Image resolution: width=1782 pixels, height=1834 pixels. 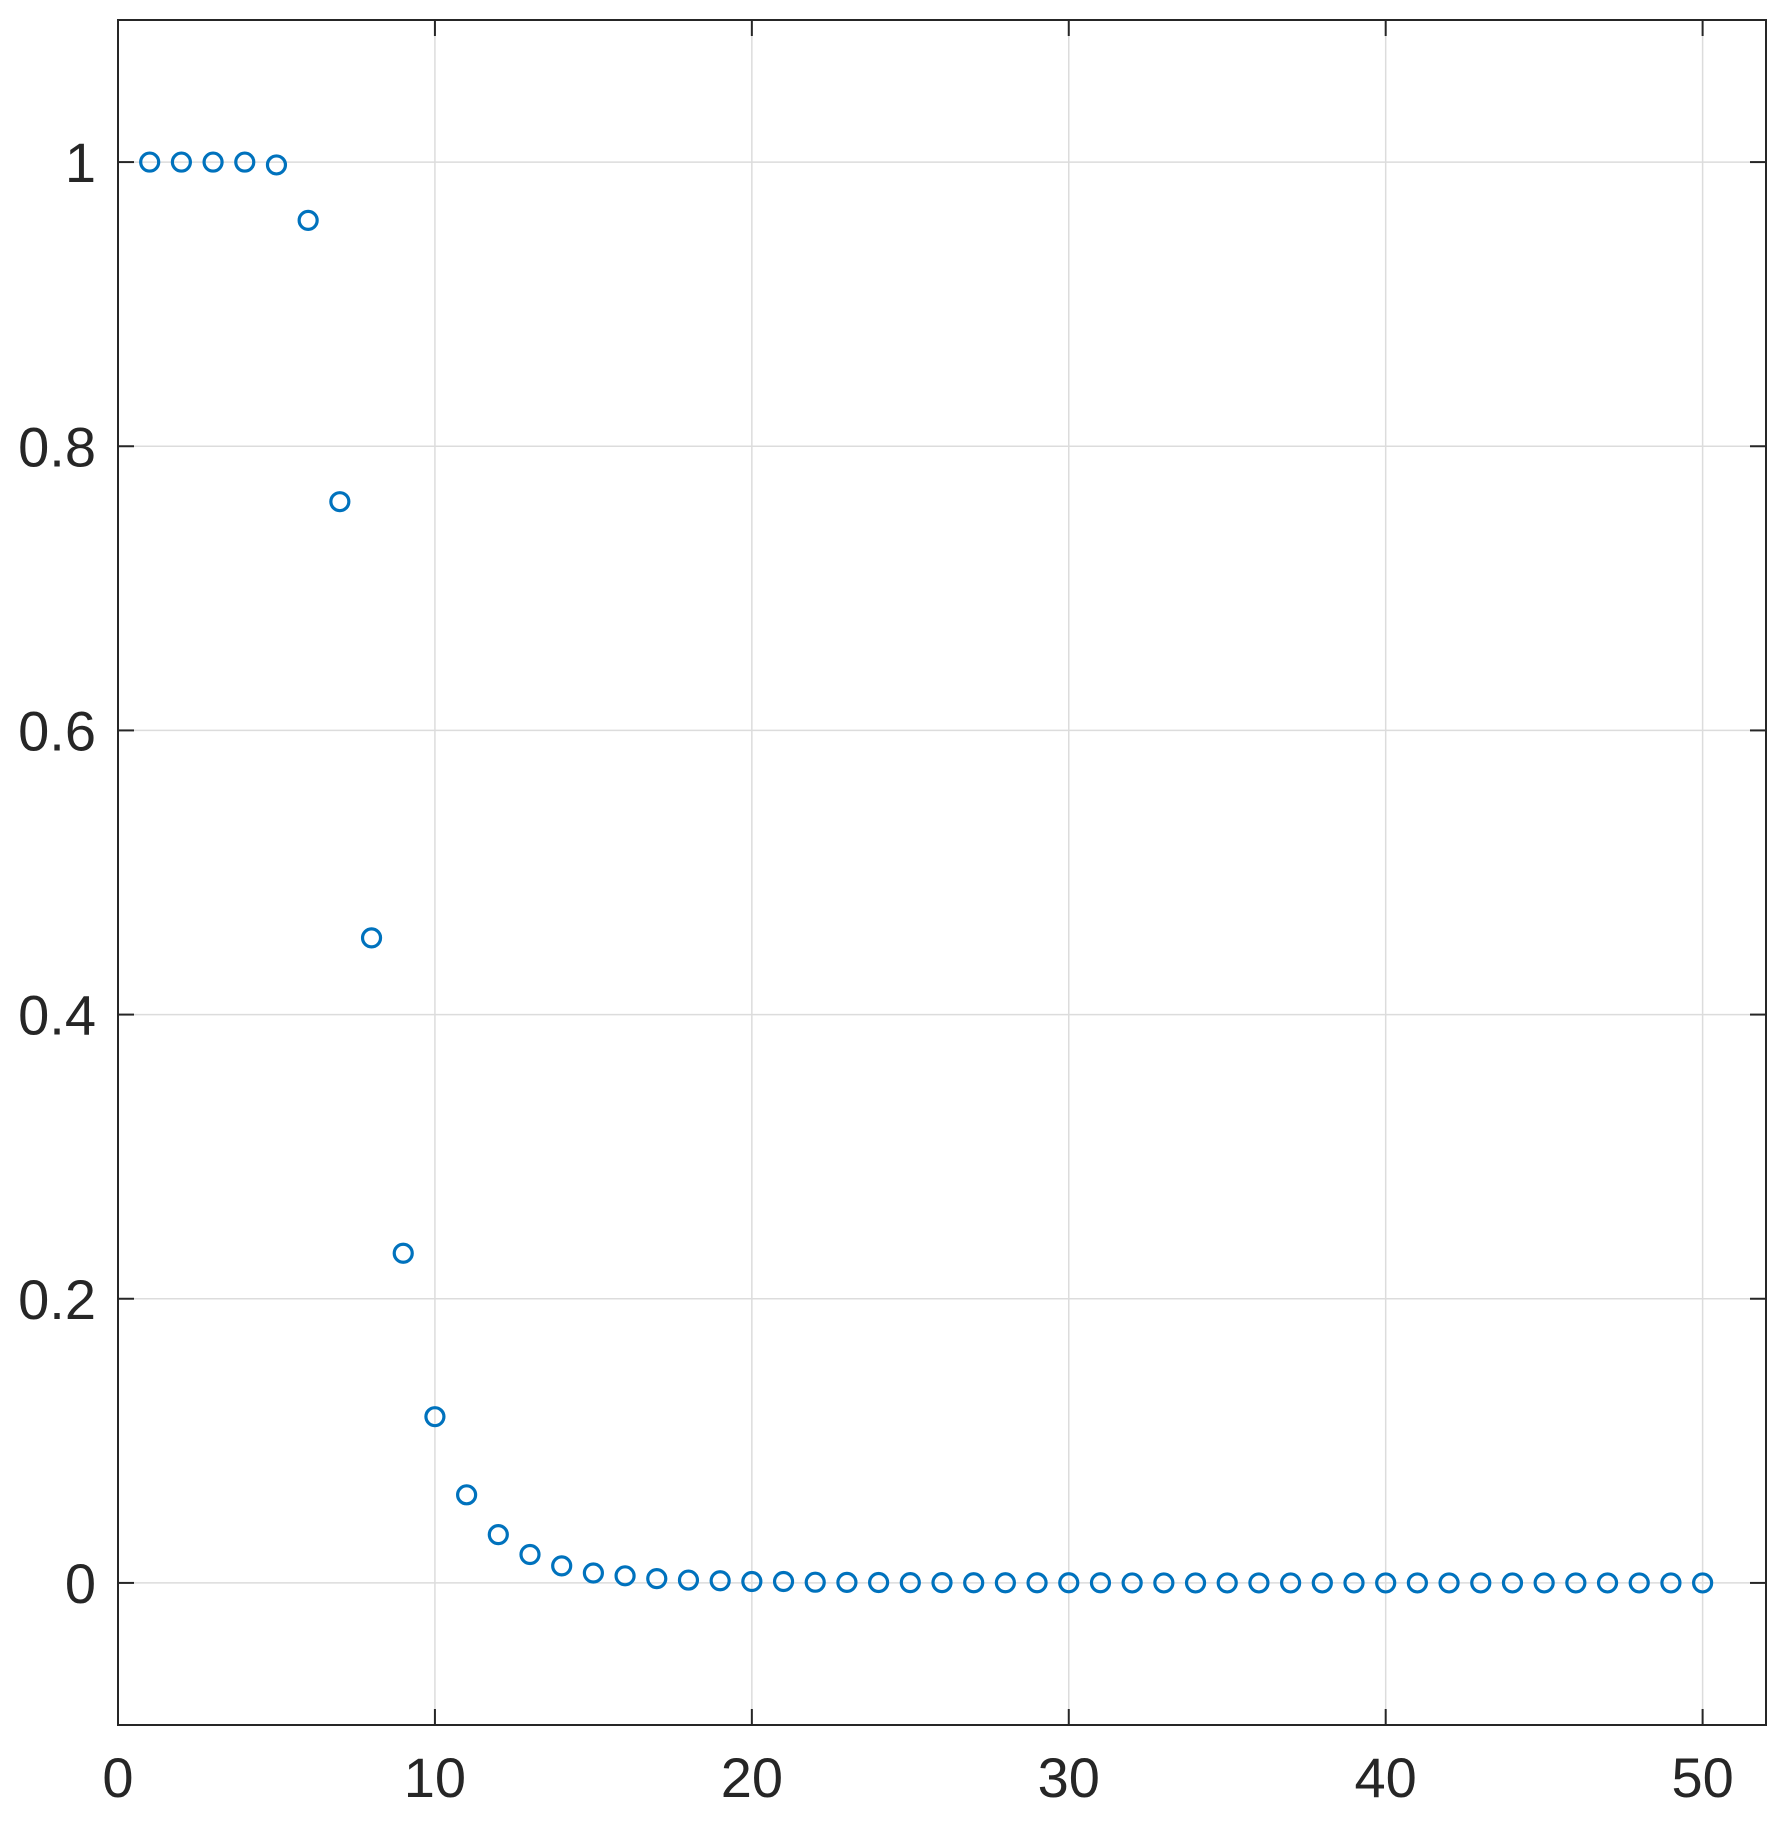 What do you see at coordinates (57, 1015) in the screenshot?
I see `y-tick-label: 0.4` at bounding box center [57, 1015].